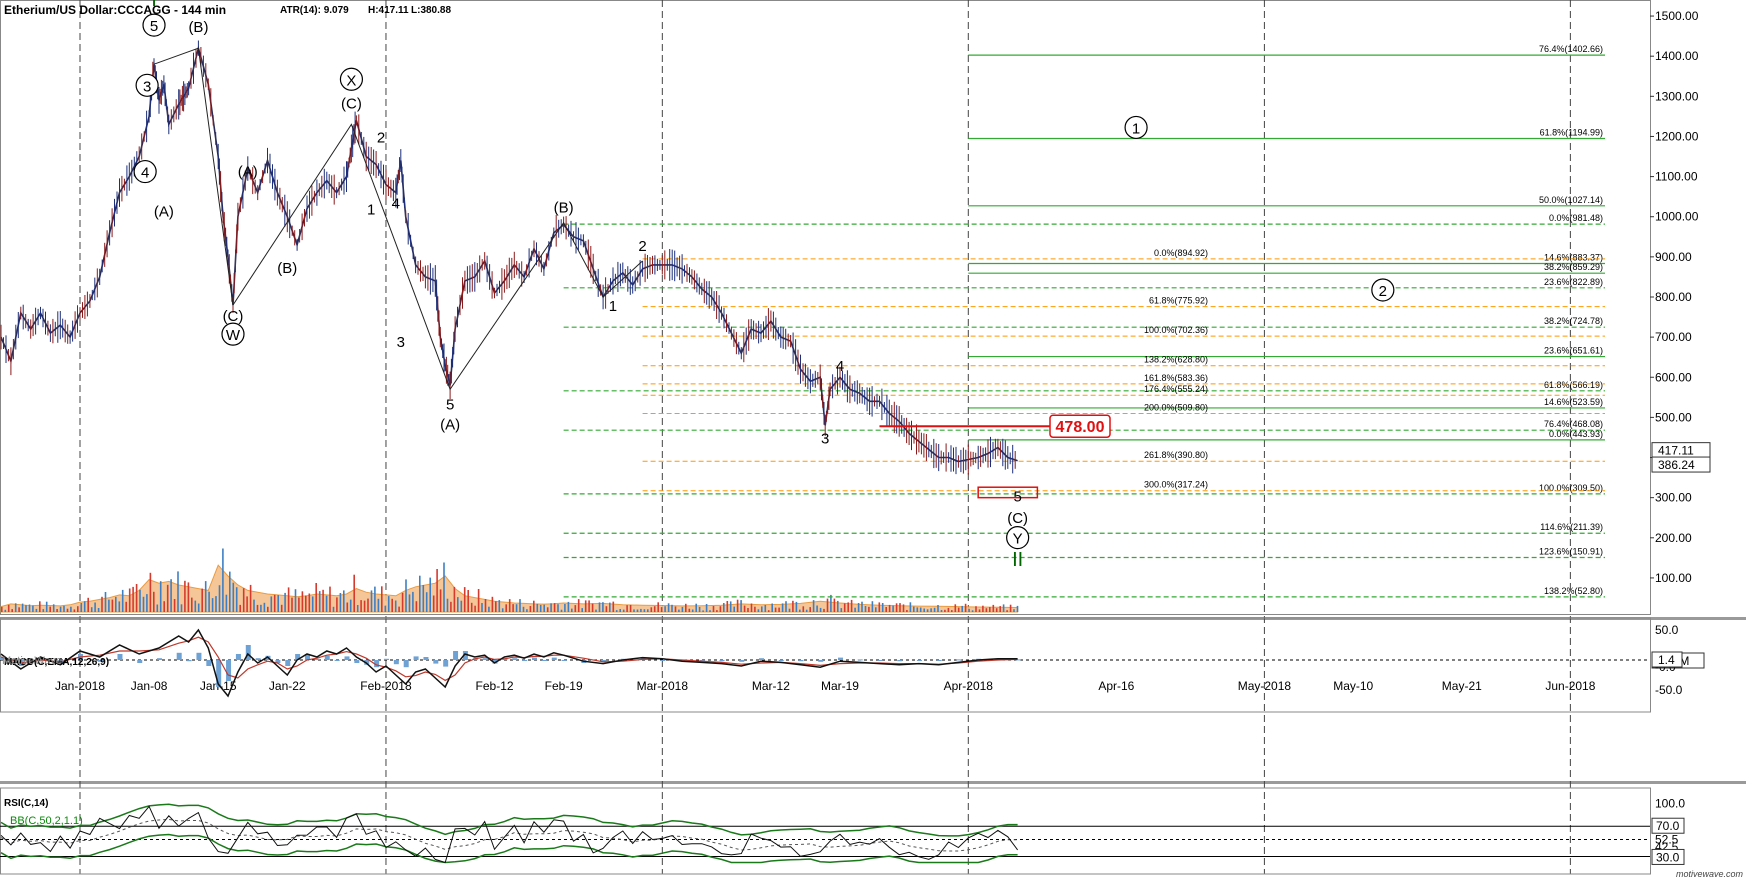 The width and height of the screenshot is (1746, 885). Describe the element at coordinates (873, 782) in the screenshot. I see `panel-separator` at that location.